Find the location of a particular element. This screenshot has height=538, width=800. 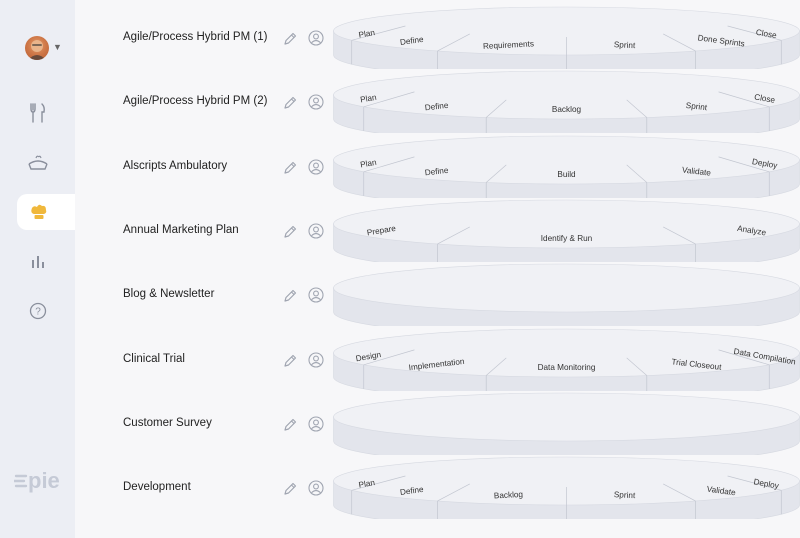

project-row: Blog & Newsletter is located at coordinates (437, 299).